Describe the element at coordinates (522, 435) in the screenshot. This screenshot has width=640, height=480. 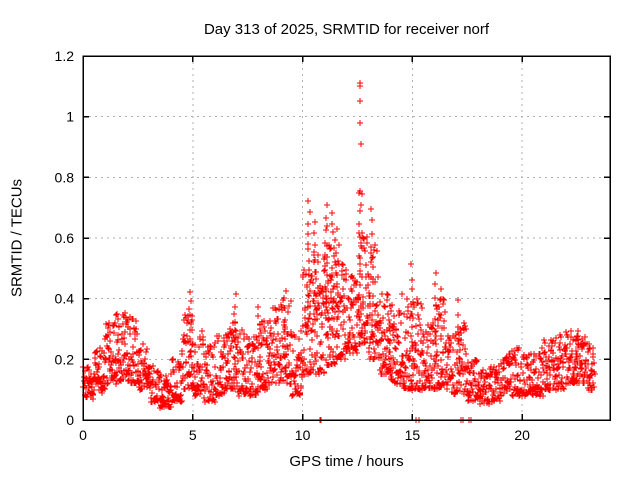
I see `x-tick-label: 20` at that location.